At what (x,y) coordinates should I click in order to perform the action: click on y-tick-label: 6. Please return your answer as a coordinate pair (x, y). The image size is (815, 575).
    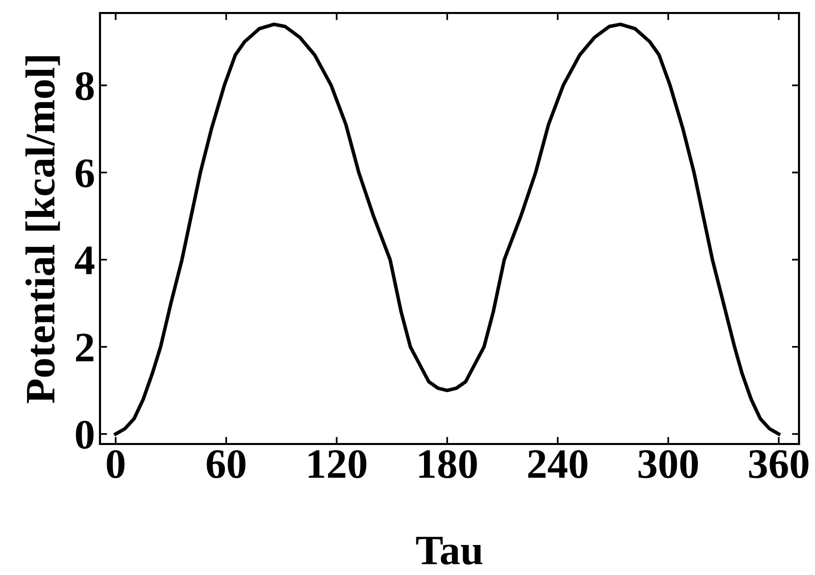
    Looking at the image, I should click on (85, 173).